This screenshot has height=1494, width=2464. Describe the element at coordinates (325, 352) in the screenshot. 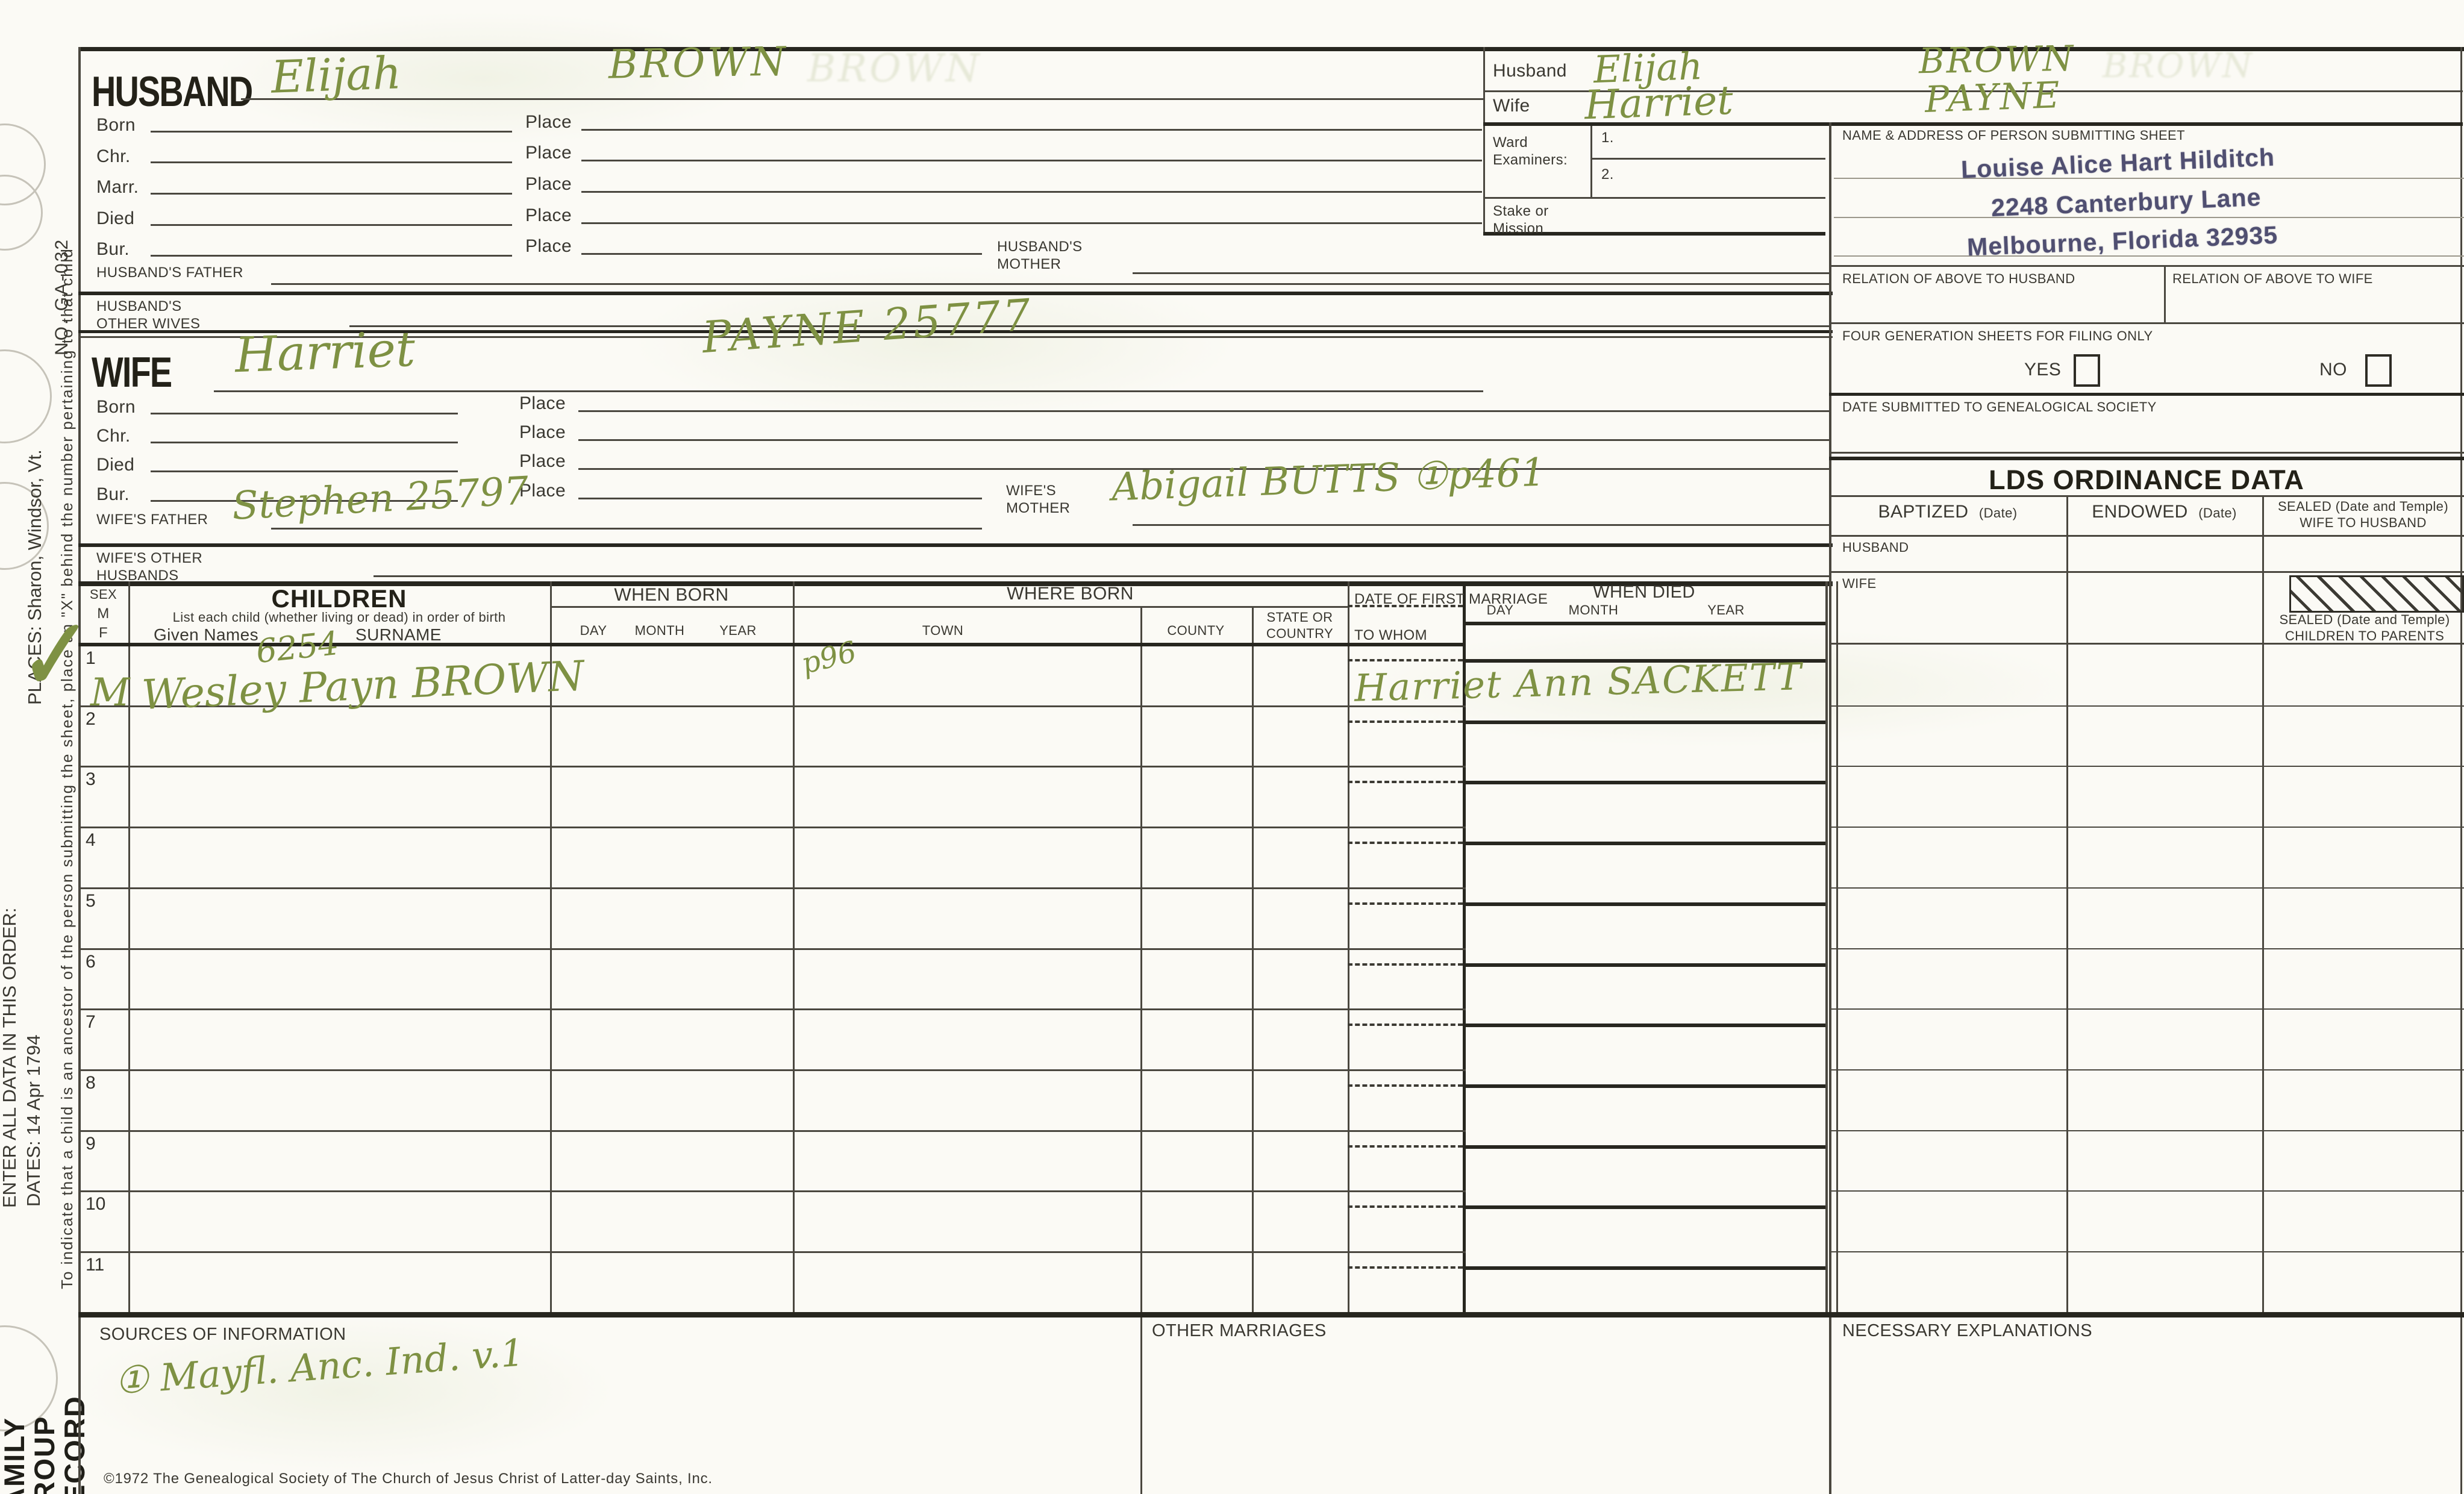

I see `wife-given-handwriting: Harriet` at that location.